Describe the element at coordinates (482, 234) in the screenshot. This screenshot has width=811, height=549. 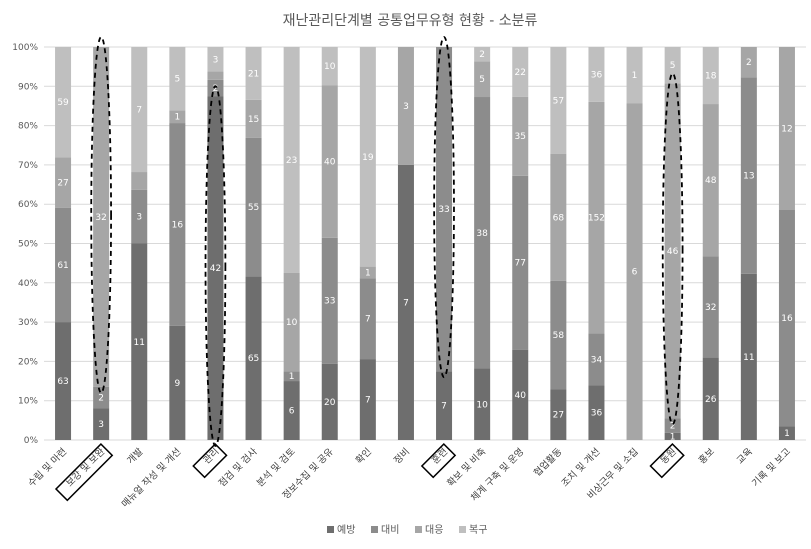
I see `data-label: 38` at that location.